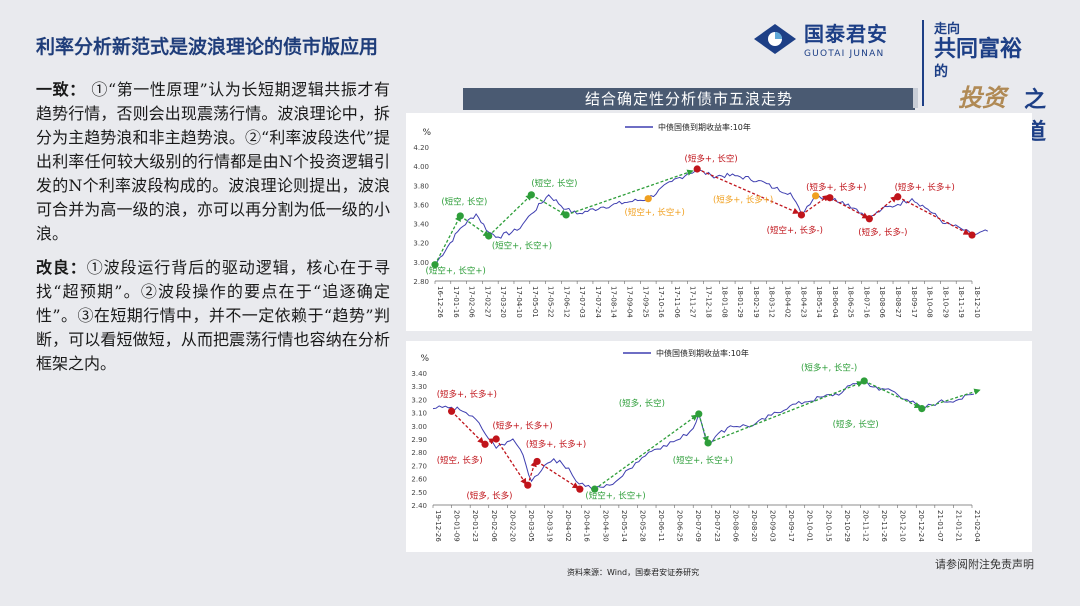 The image size is (1080, 606). What do you see at coordinates (772, 302) in the screenshot?
I see `x-tick-label: 18-03-12` at bounding box center [772, 302].